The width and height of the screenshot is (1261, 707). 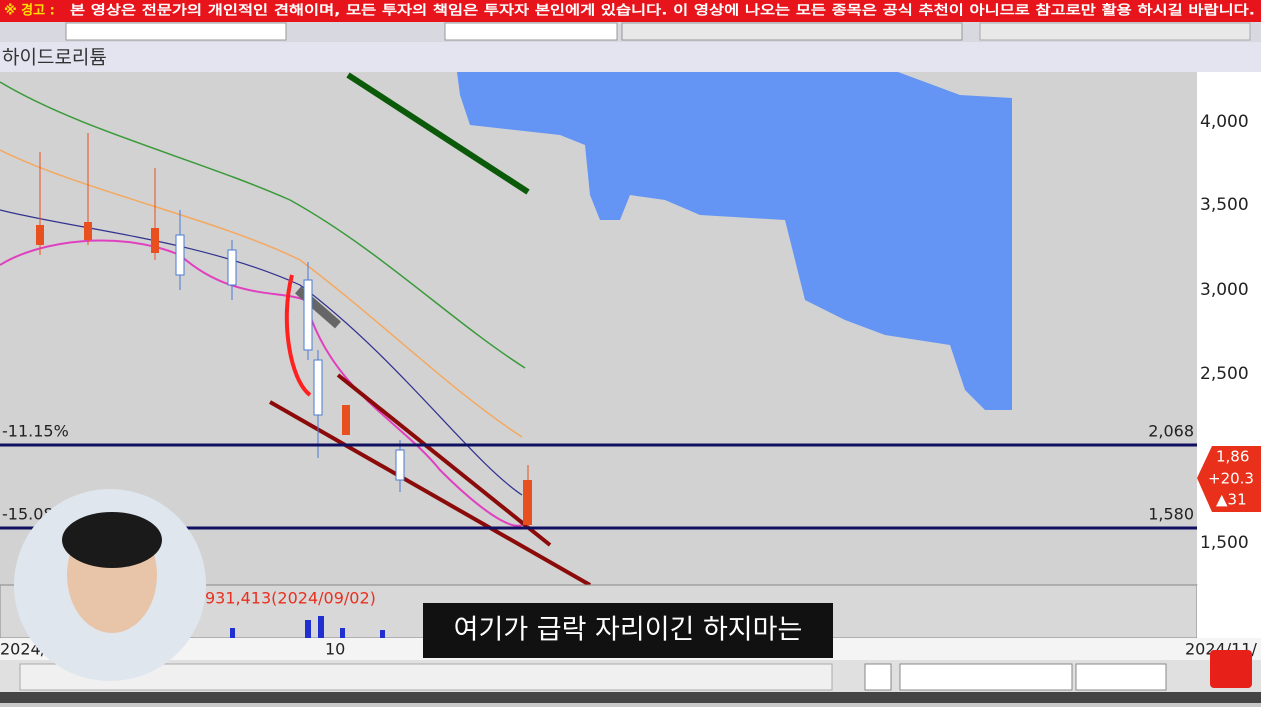 What do you see at coordinates (1229, 611) in the screenshot?
I see `volume-axis` at bounding box center [1229, 611].